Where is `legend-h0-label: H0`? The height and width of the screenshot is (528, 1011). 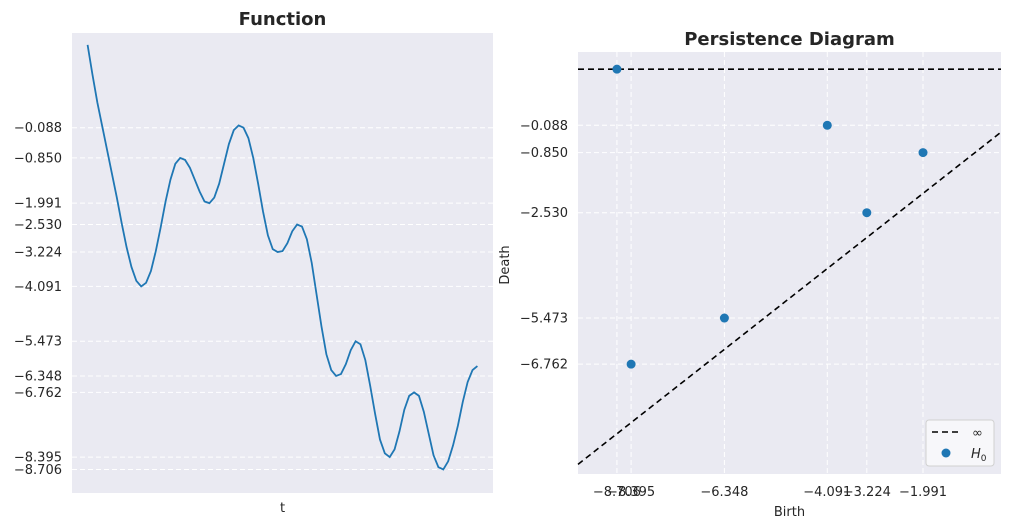
legend-h0-label: H0 is located at coordinates (979, 455).